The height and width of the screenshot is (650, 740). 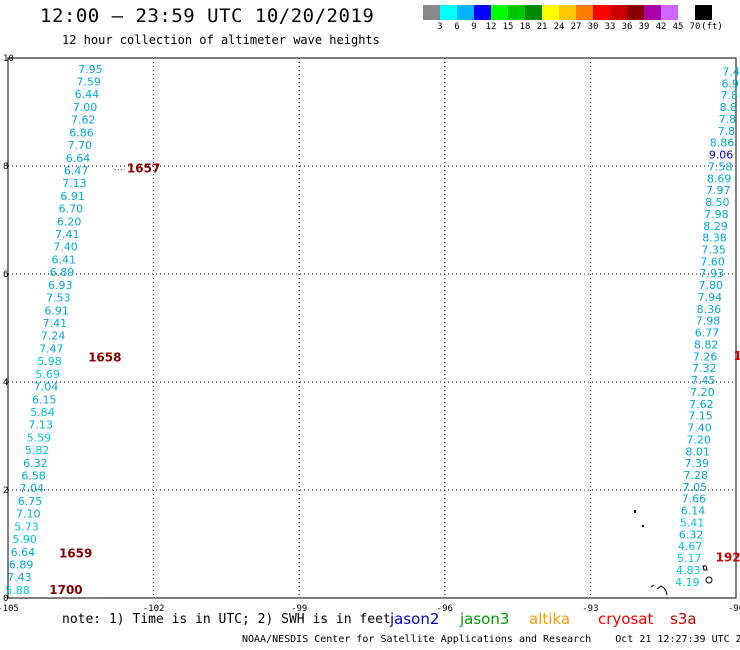 What do you see at coordinates (32, 488) in the screenshot?
I see `swh-value: 7.04` at bounding box center [32, 488].